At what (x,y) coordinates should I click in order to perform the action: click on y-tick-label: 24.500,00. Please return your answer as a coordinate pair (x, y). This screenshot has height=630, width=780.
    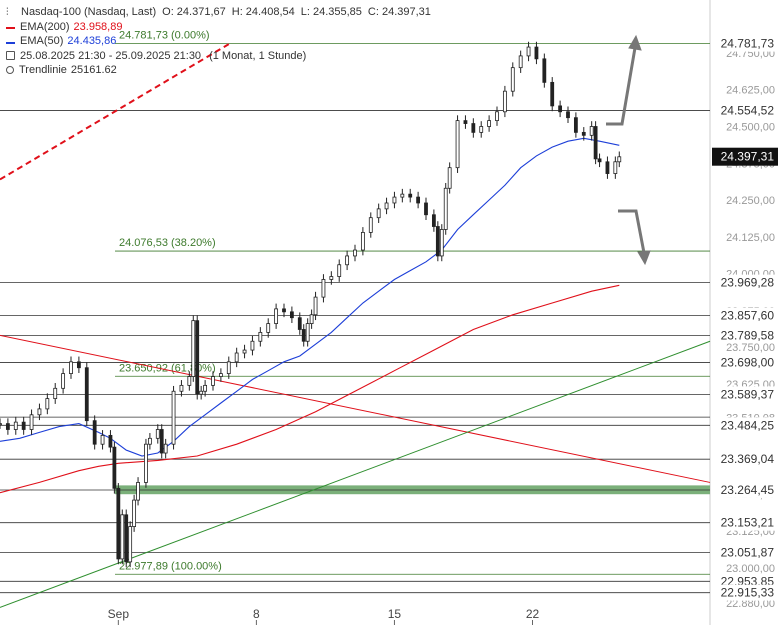
    Looking at the image, I should click on (750, 127).